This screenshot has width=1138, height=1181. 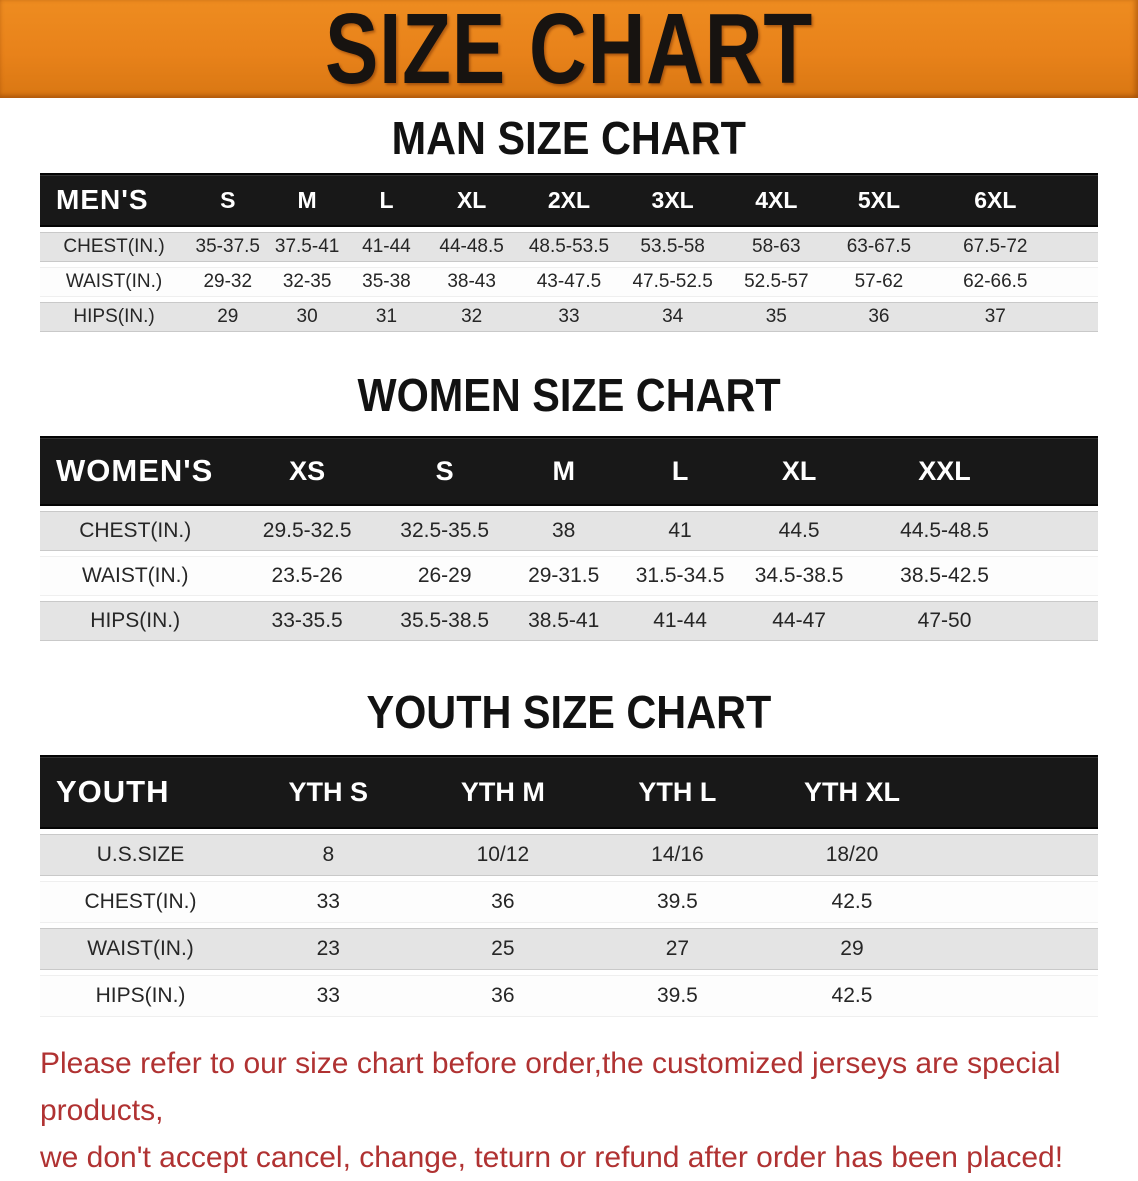 I want to click on men-value-2-6: 35, so click(x=776, y=317).